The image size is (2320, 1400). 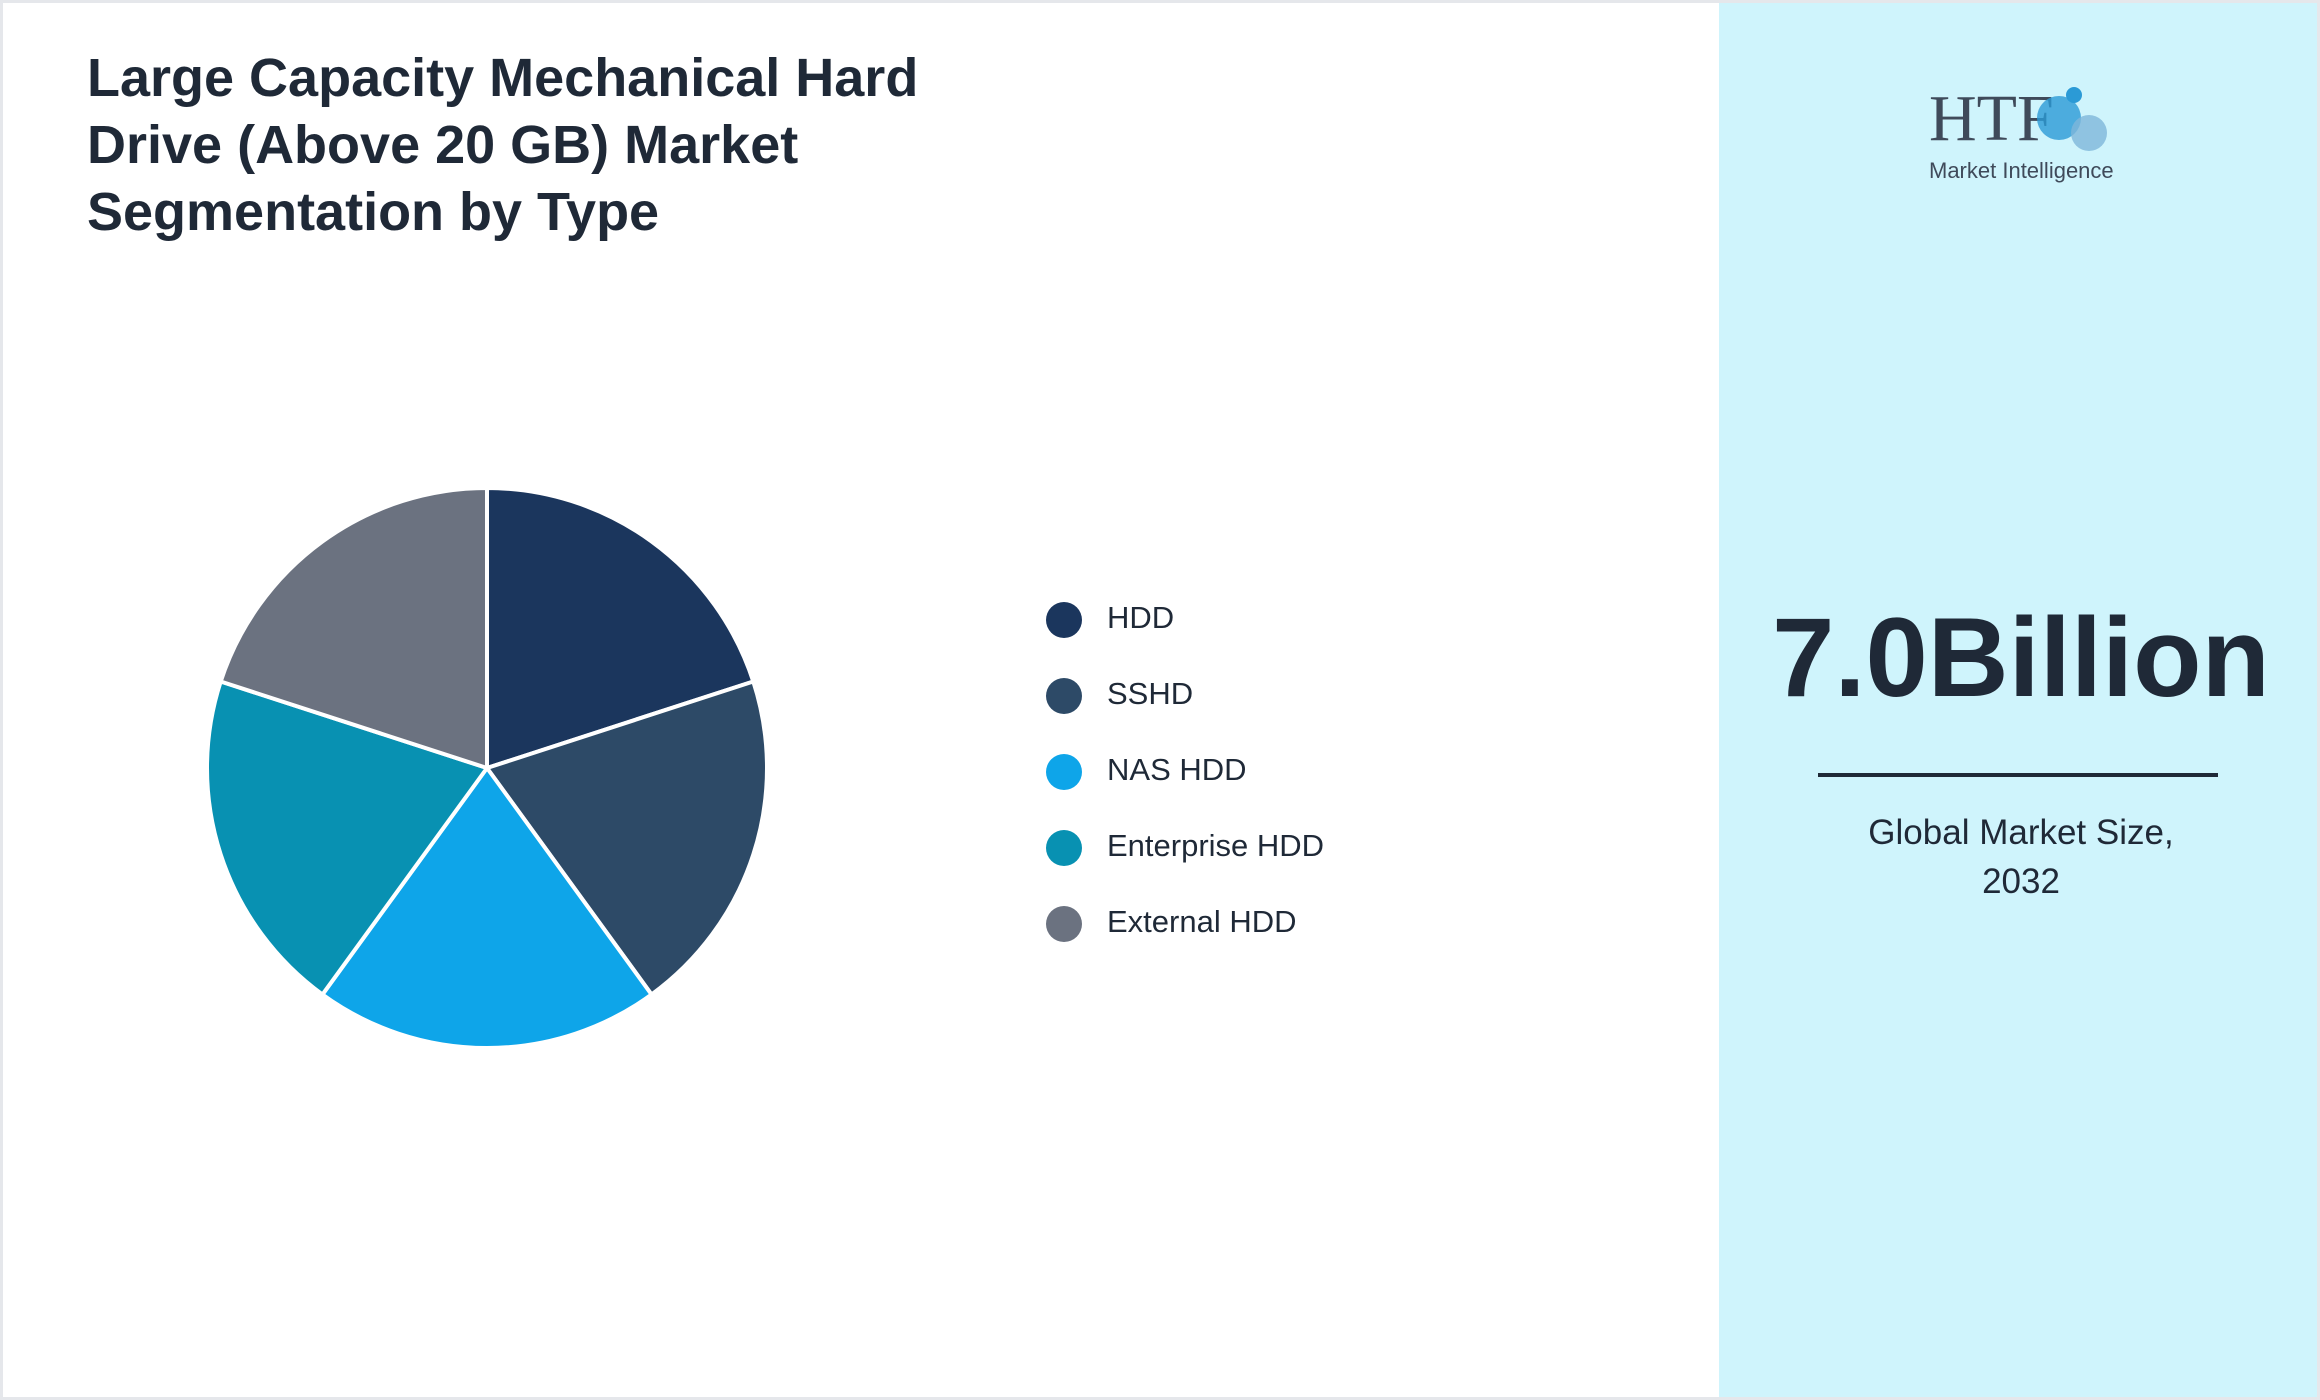 I want to click on market-size-label: Global Market Size, 2032, so click(x=2021, y=857).